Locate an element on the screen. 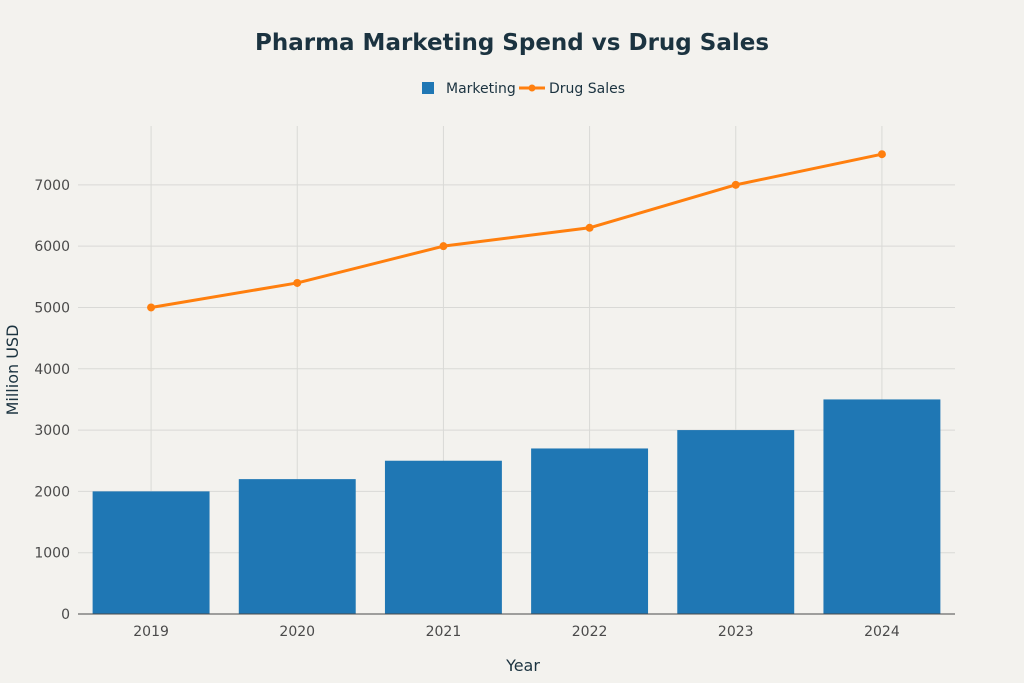  x-tick-label: 2019 is located at coordinates (151, 632).